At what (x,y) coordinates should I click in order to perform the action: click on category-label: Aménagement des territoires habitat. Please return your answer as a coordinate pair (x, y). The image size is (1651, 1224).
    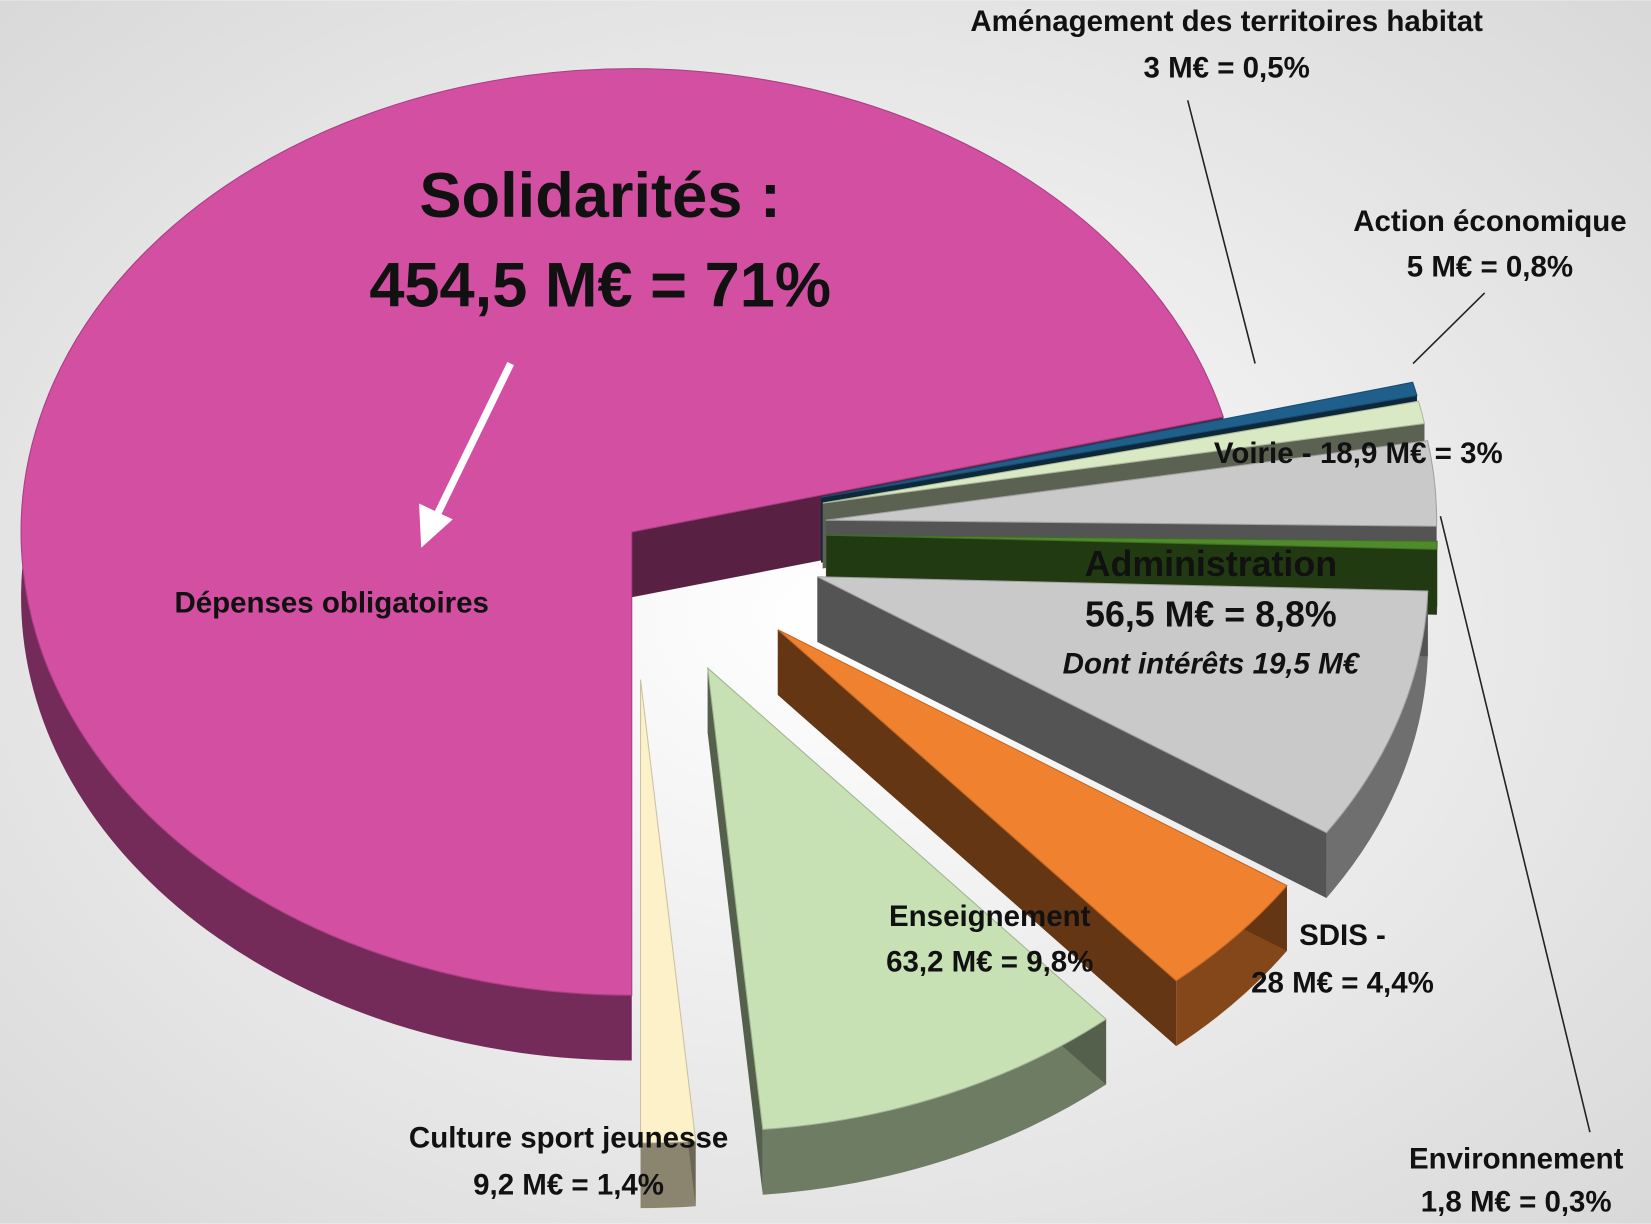
    Looking at the image, I should click on (1226, 21).